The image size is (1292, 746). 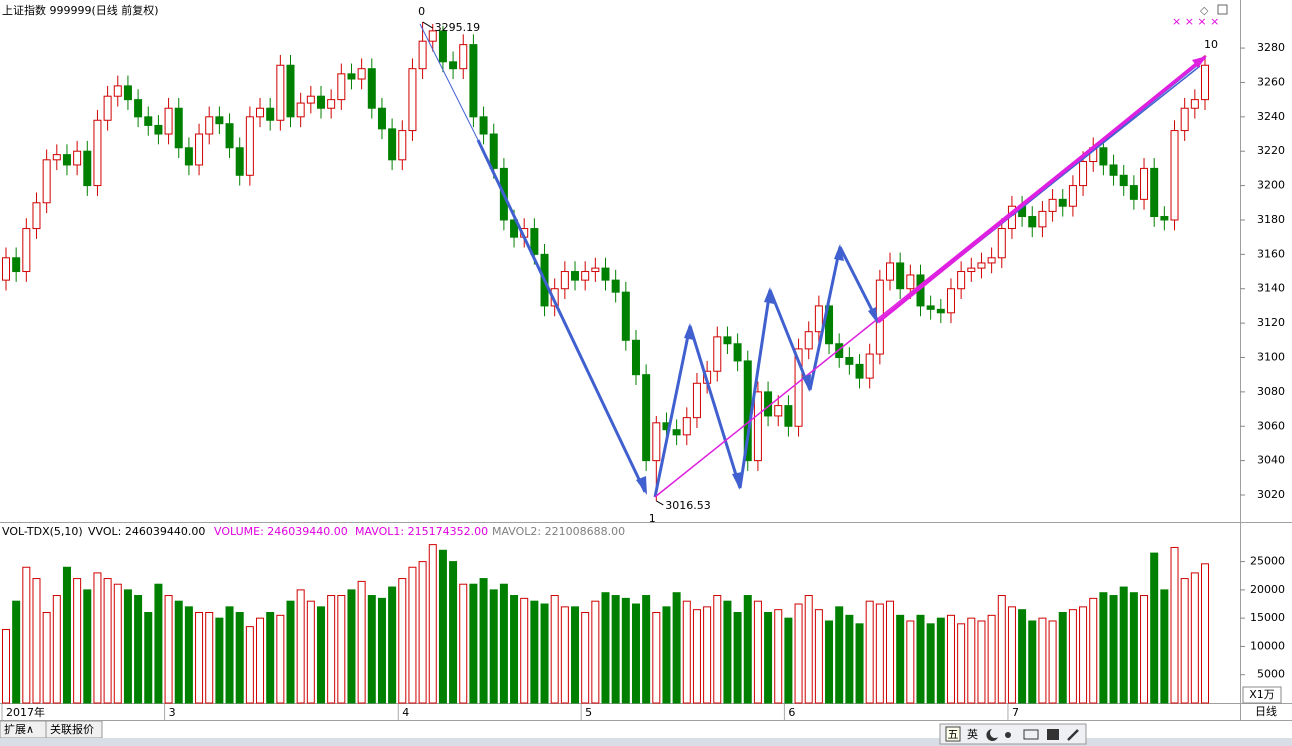 What do you see at coordinates (1267, 561) in the screenshot?
I see `y-tick-label: 25000` at bounding box center [1267, 561].